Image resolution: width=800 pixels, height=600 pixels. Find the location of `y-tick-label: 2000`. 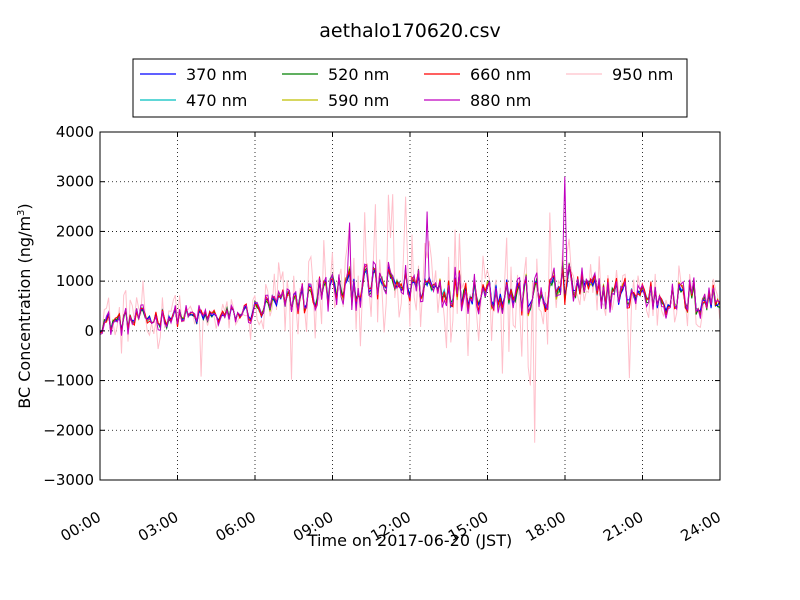

y-tick-label: 2000 is located at coordinates (75, 231).